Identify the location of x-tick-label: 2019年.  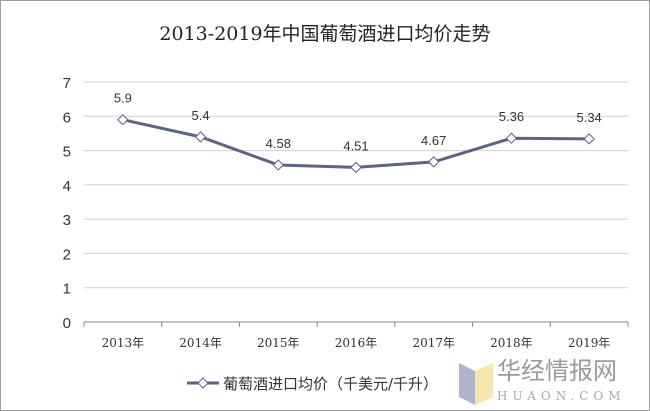
(589, 343).